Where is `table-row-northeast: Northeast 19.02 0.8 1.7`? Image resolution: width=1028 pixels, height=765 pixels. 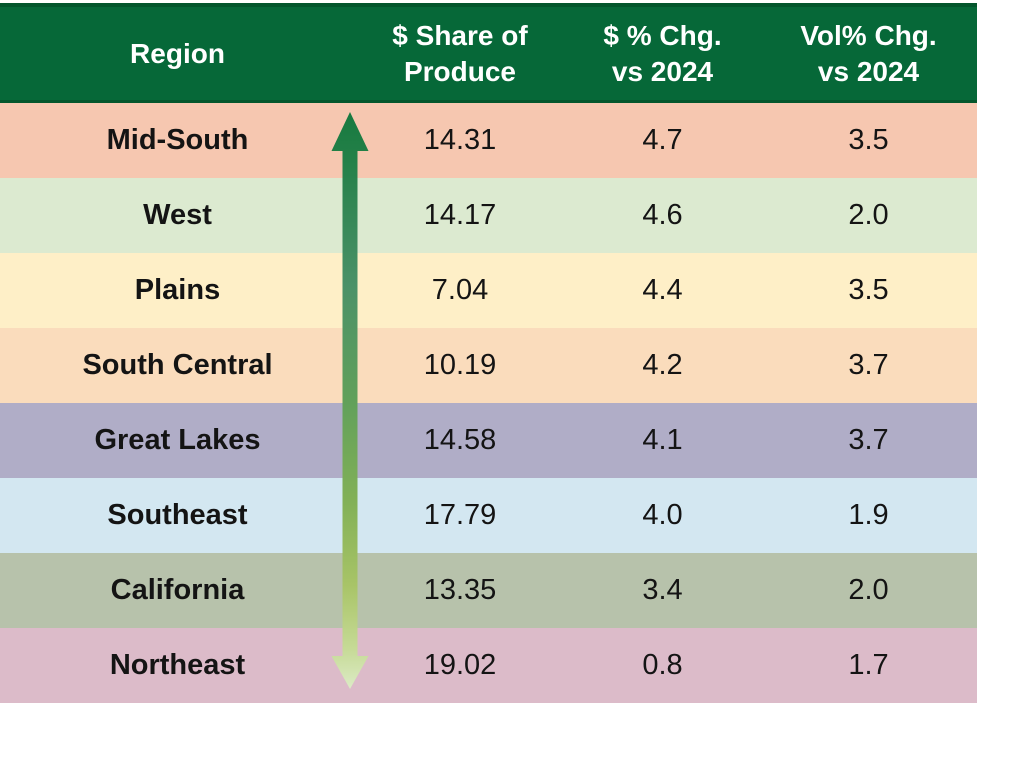
table-row-northeast: Northeast 19.02 0.8 1.7 is located at coordinates (488, 665).